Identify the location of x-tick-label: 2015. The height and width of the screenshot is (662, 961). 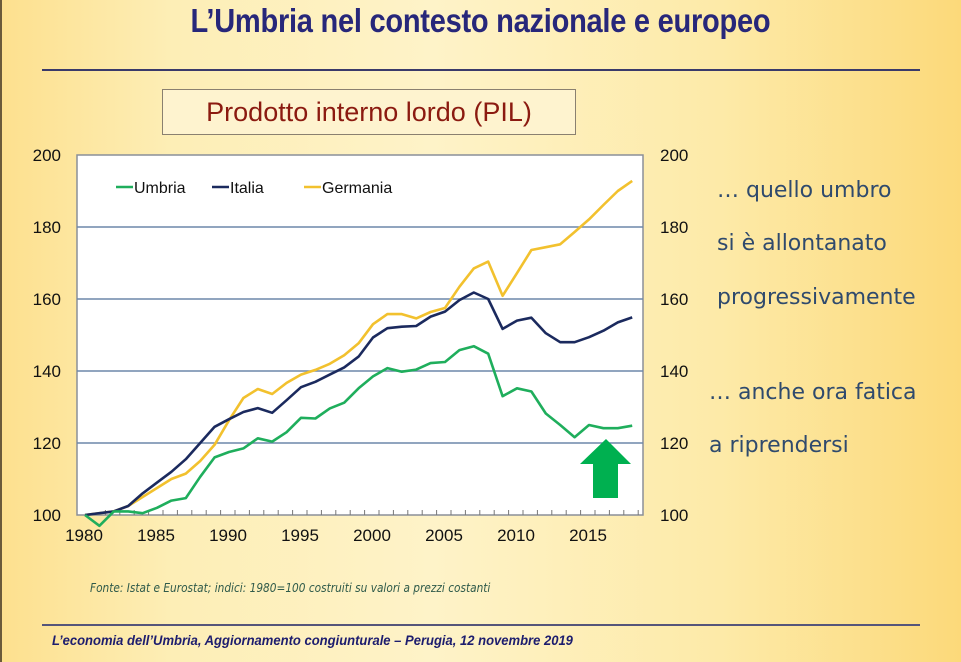
(588, 535).